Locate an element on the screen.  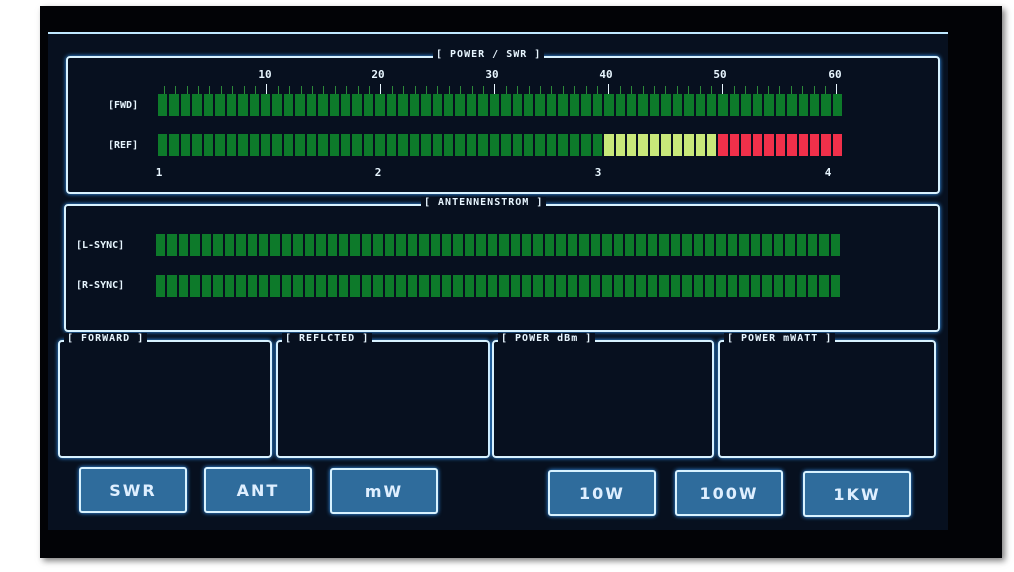
mw-button: mW is located at coordinates (384, 491).